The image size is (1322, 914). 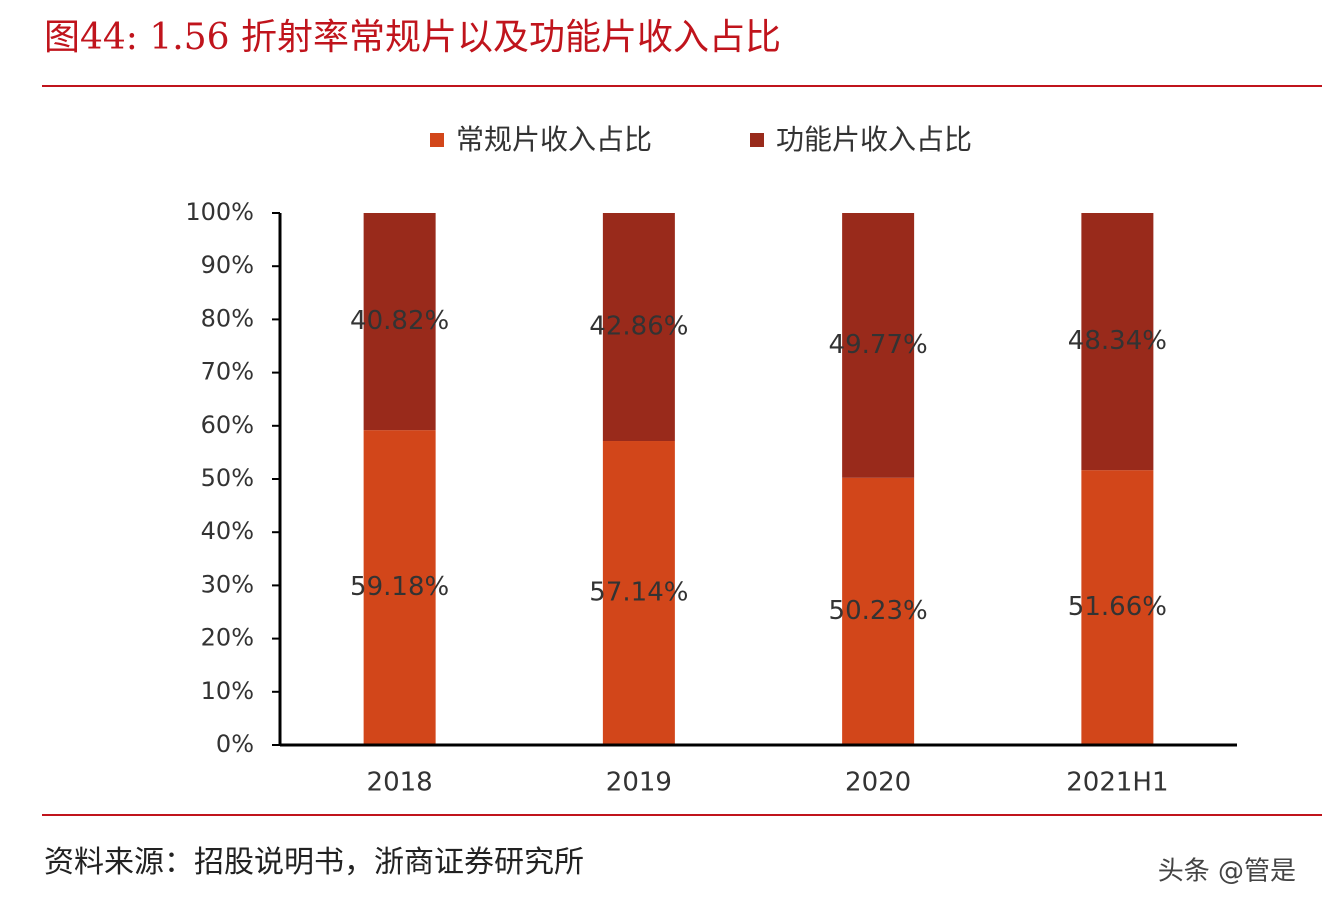 I want to click on x-tick-label: 2018, so click(x=400, y=783).